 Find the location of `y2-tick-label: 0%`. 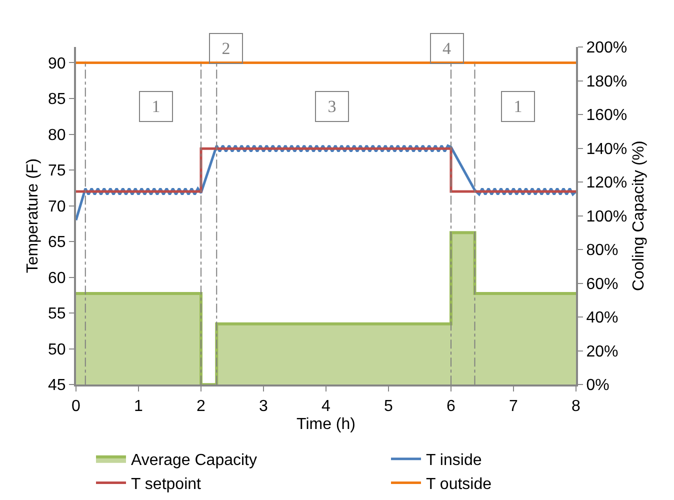

y2-tick-label: 0% is located at coordinates (598, 385).